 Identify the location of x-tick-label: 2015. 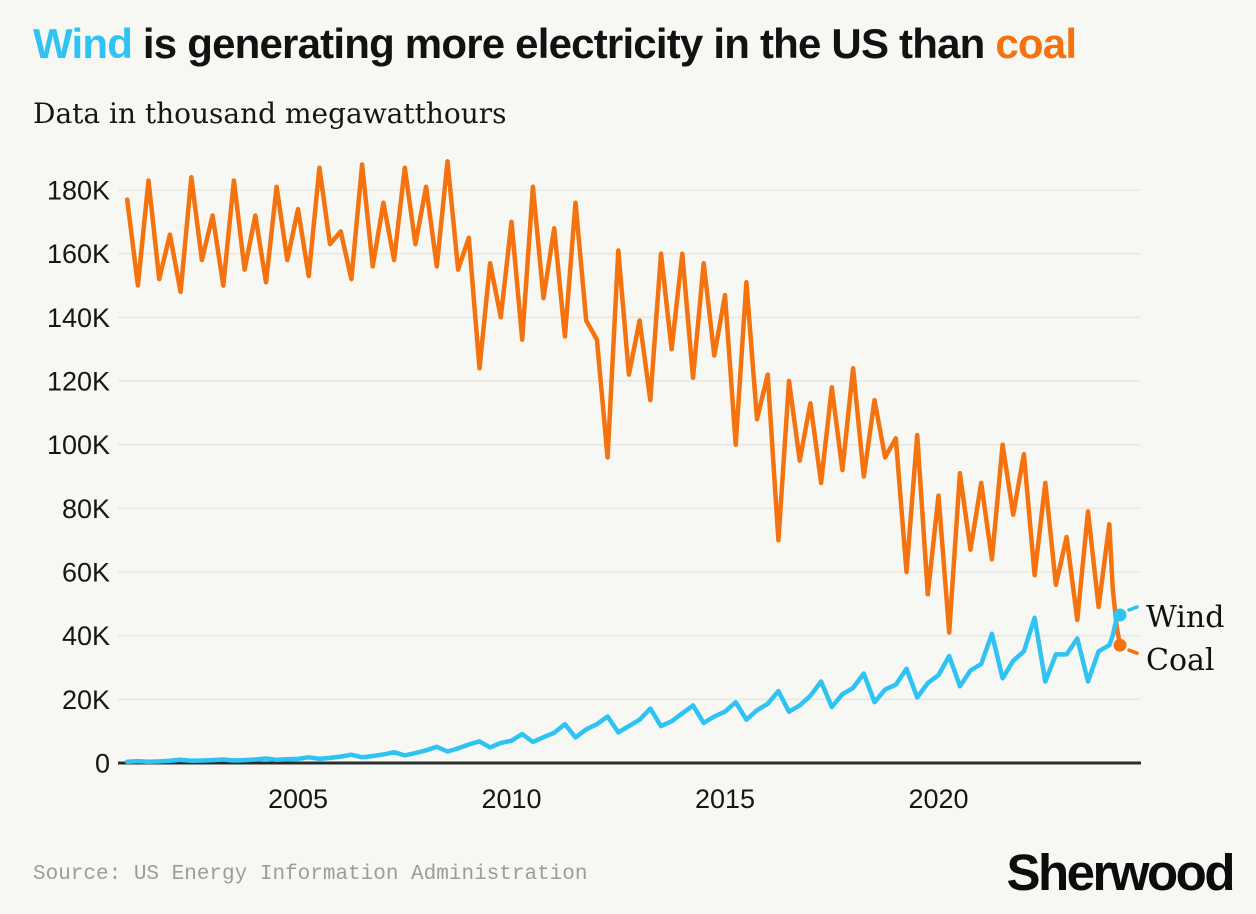
(725, 799).